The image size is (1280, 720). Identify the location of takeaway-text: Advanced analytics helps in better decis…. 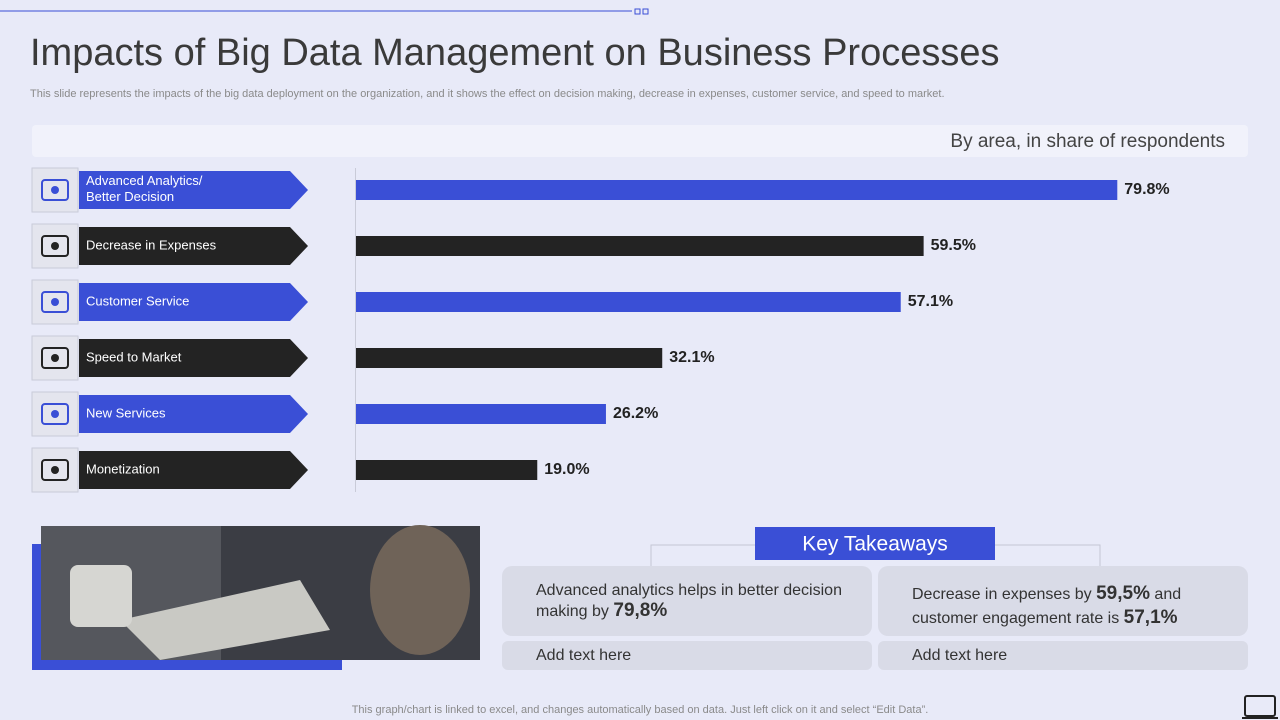
(689, 601).